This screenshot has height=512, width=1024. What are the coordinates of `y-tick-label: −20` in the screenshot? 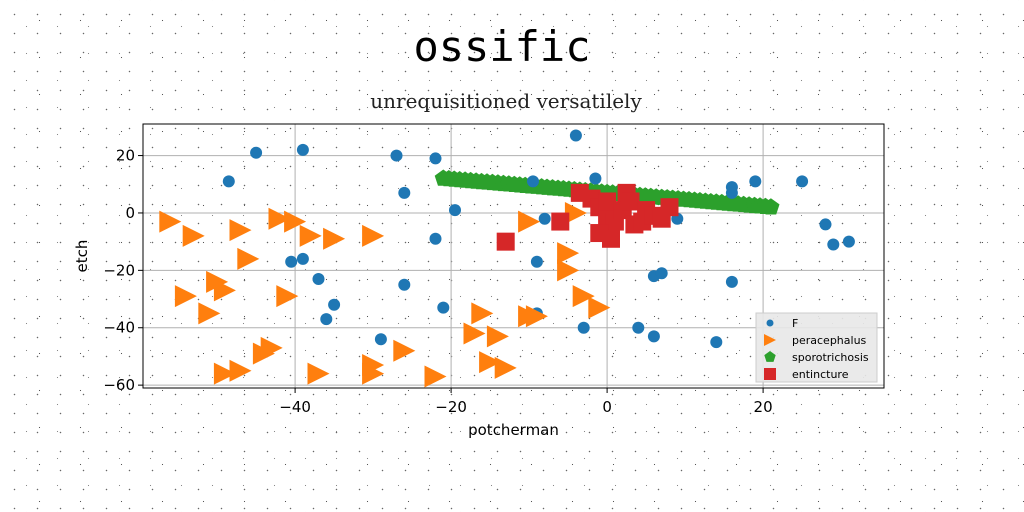 It's located at (119, 270).